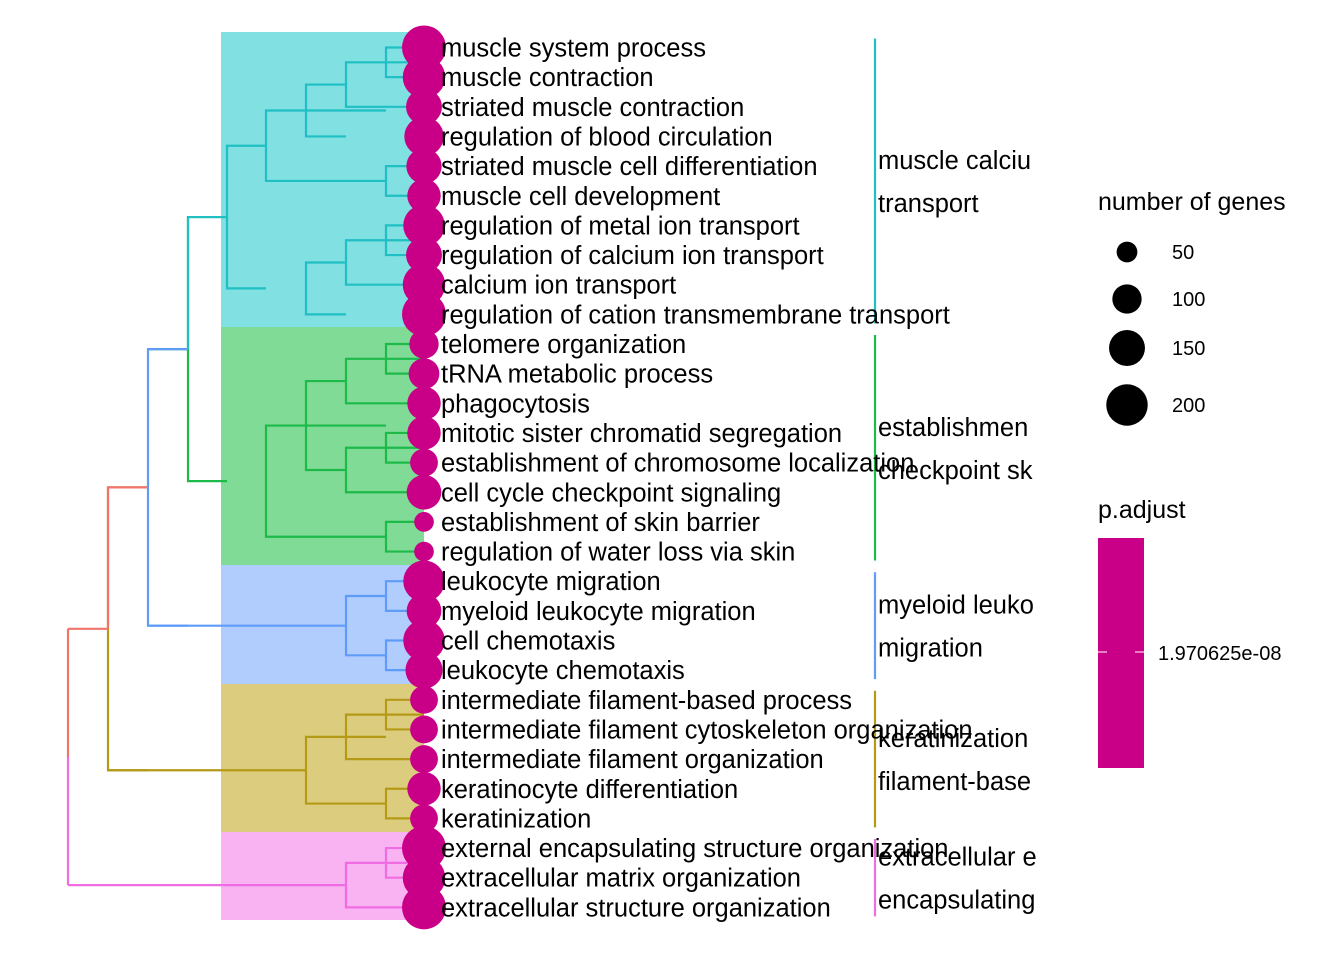 Image resolution: width=1344 pixels, height=960 pixels. Describe the element at coordinates (953, 739) in the screenshot. I see `cluster-label: keratinization` at that location.